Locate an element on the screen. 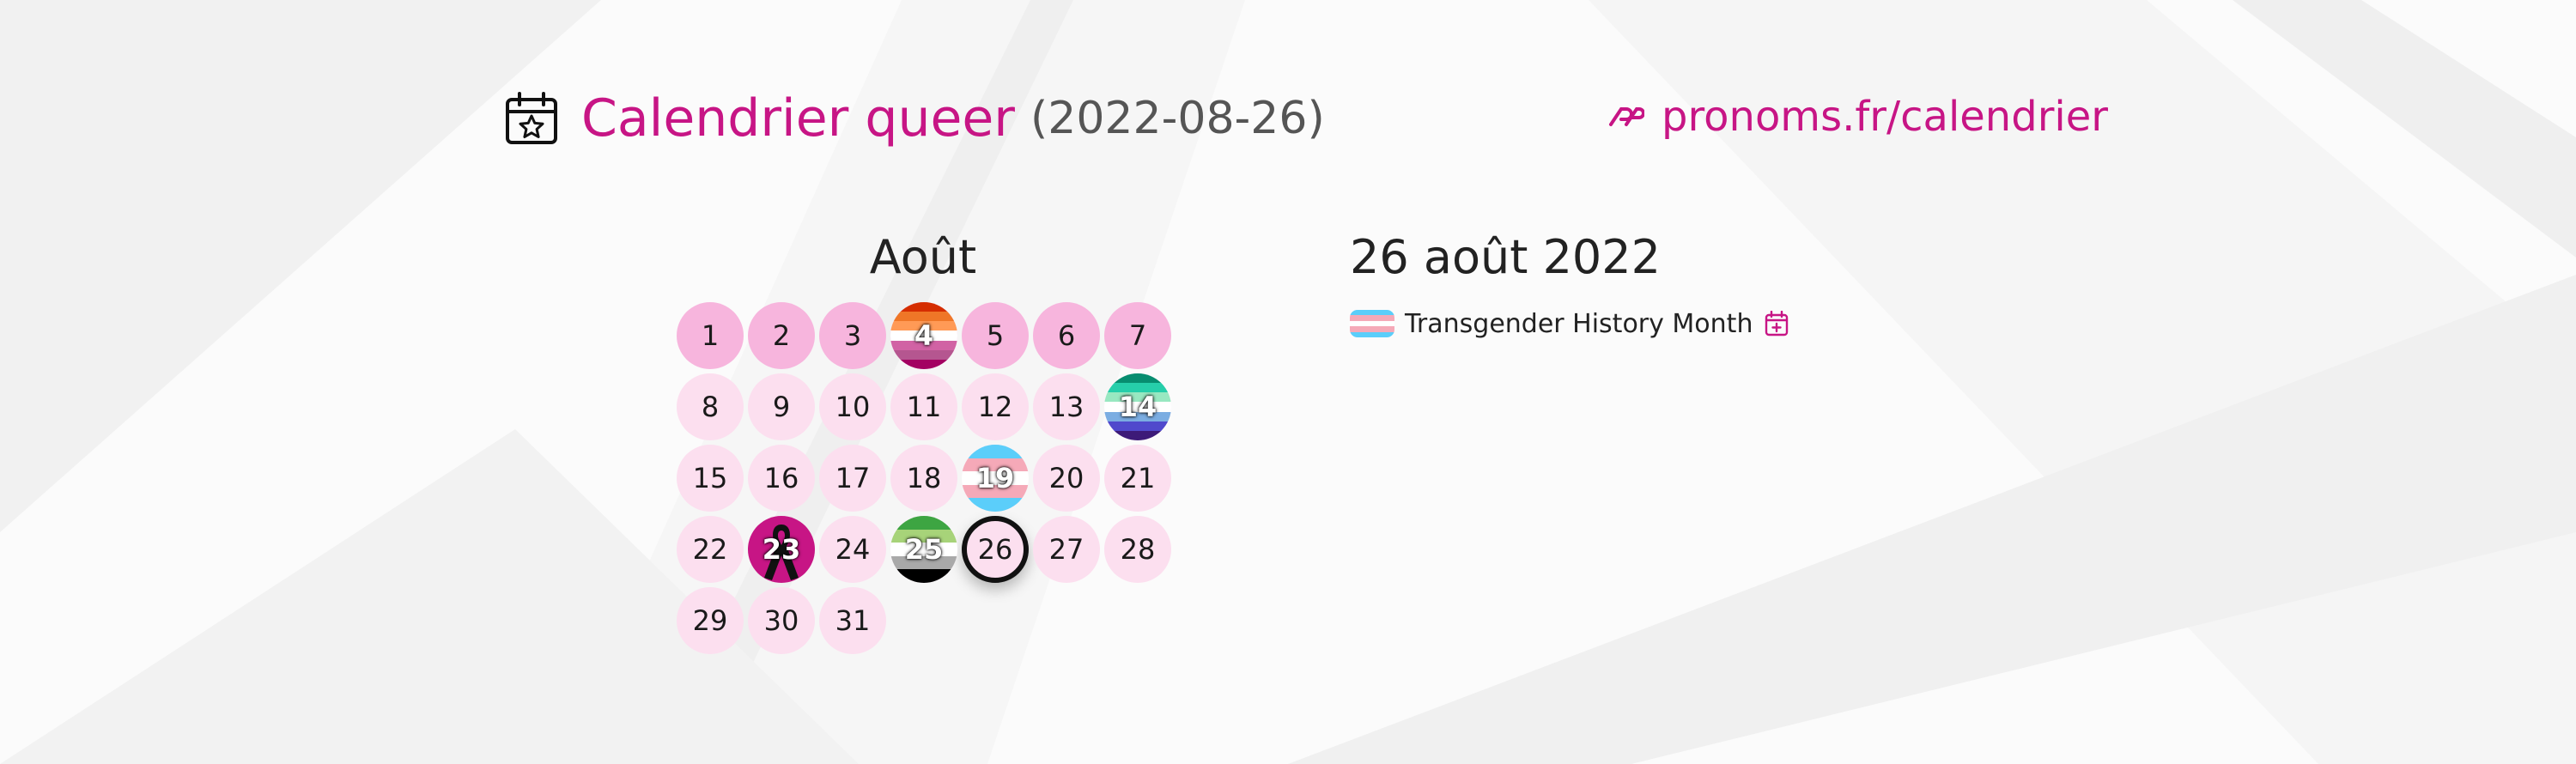 This screenshot has width=2576, height=764. aromantic-flag-icon is located at coordinates (924, 549).